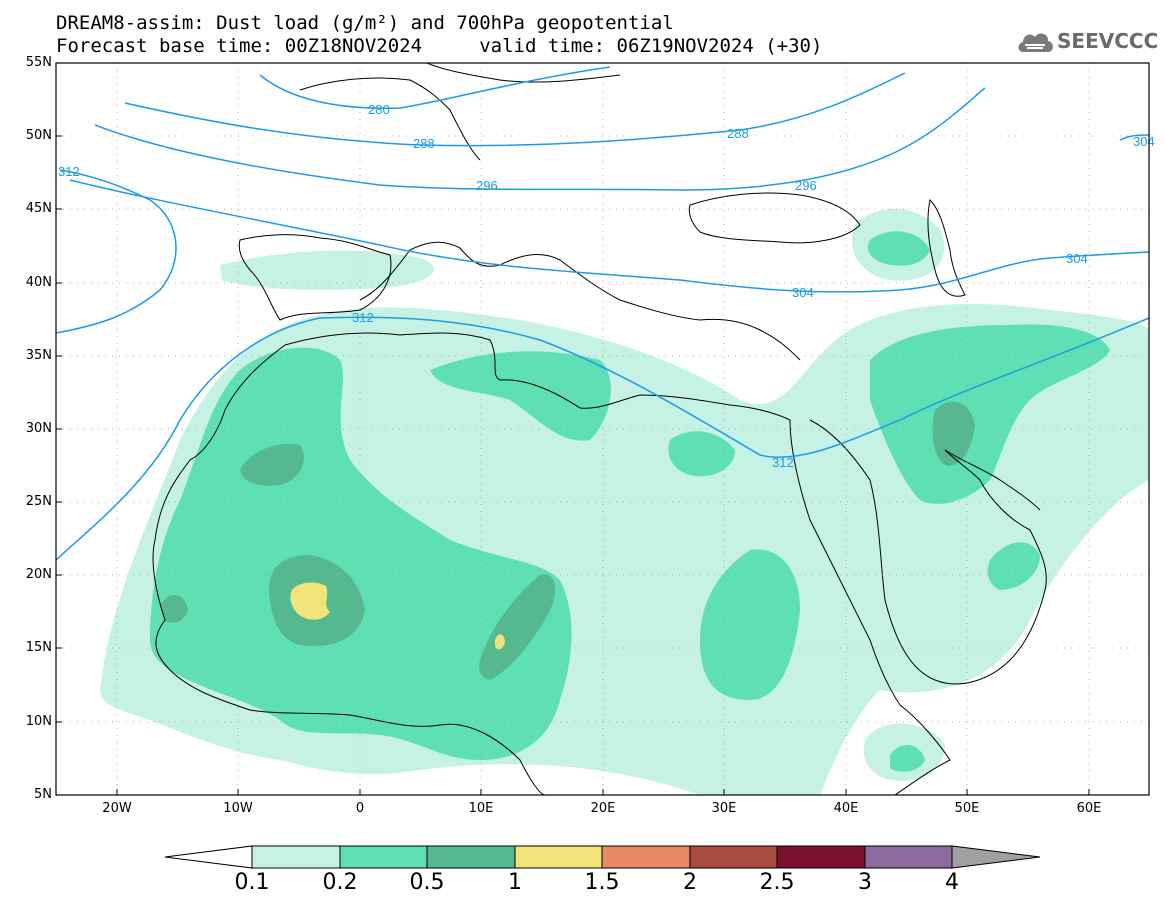 This screenshot has height=907, width=1165. What do you see at coordinates (379, 109) in the screenshot?
I see `contour-label: 280` at bounding box center [379, 109].